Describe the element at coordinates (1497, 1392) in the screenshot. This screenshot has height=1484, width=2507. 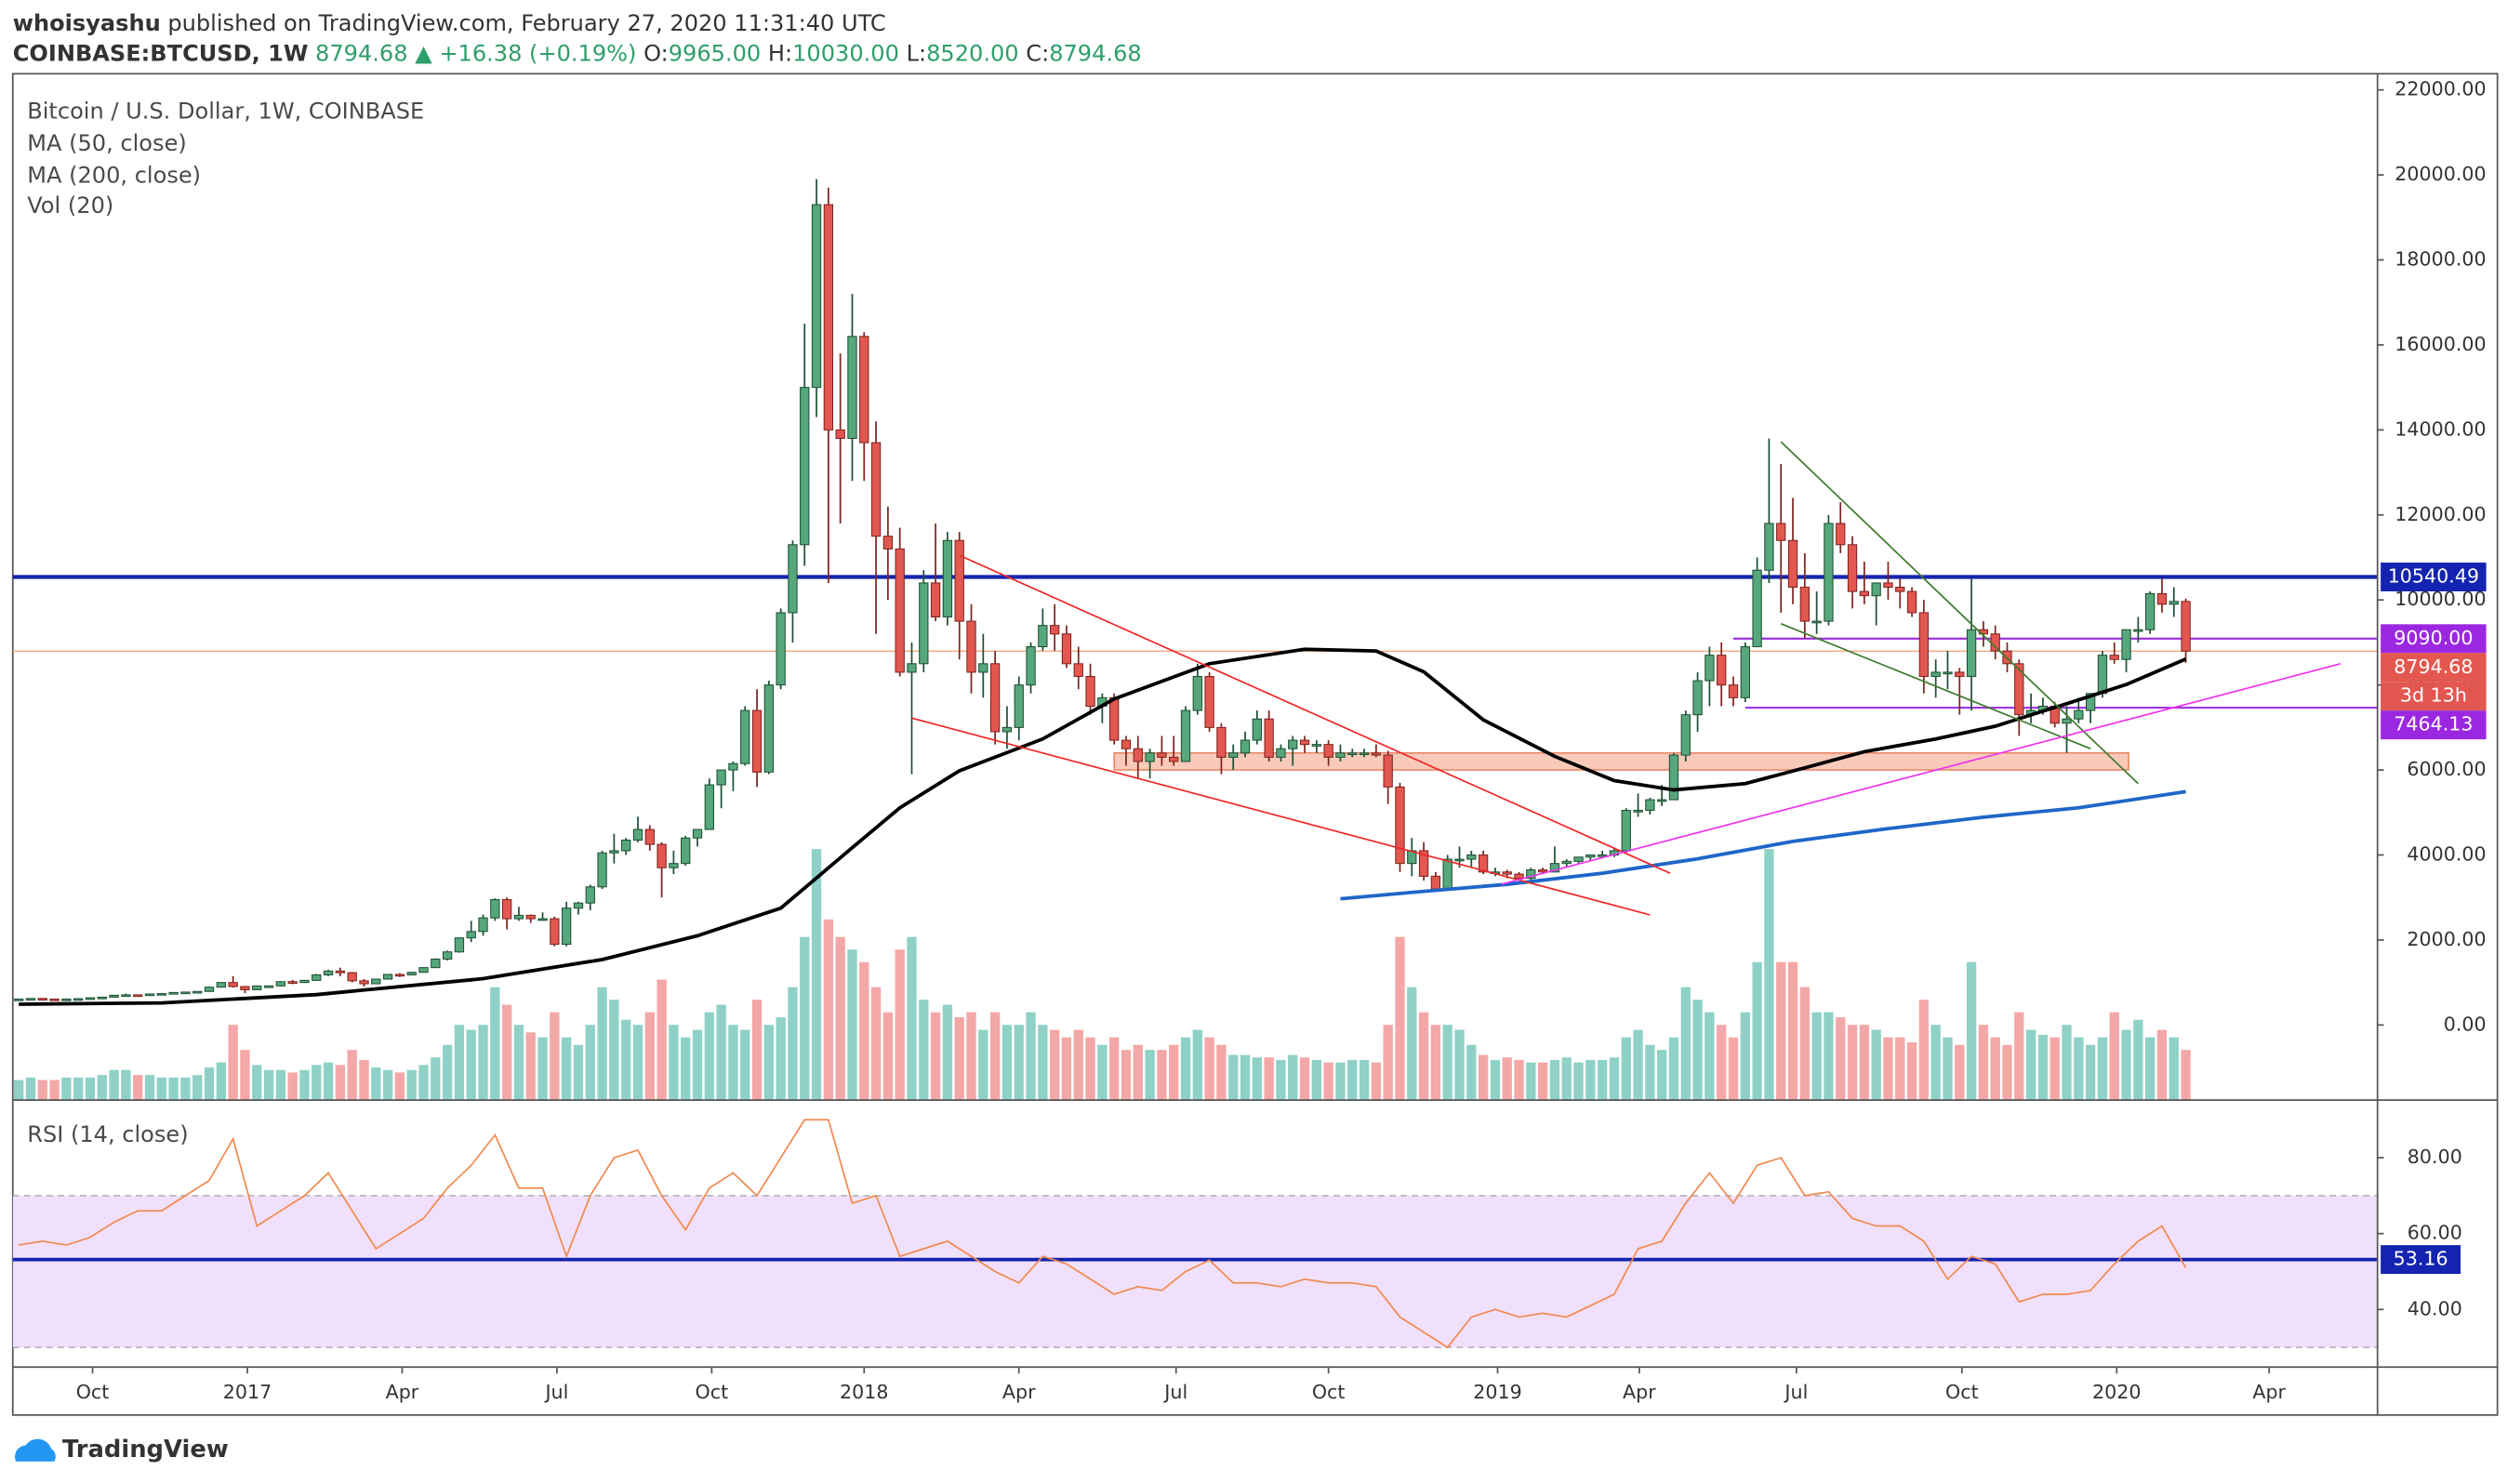
I see `x-tick-label: 2019` at that location.